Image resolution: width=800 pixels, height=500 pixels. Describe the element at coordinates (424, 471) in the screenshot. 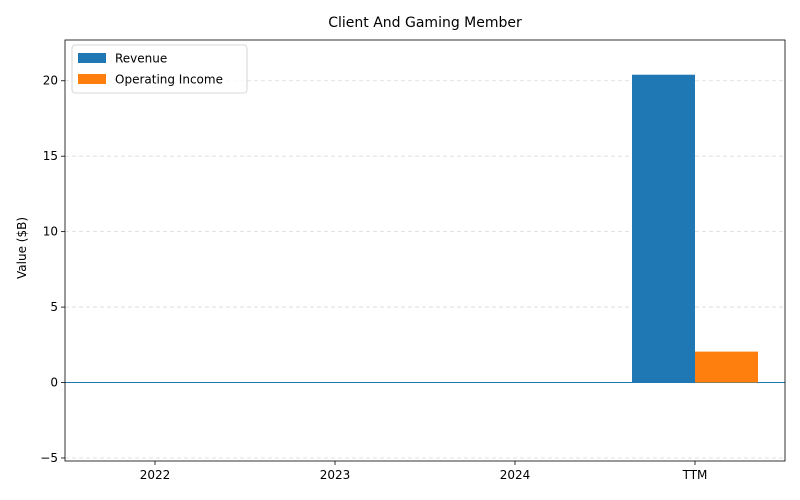

I see `x-axis-ticks: 2022 2023 2024 TTM` at that location.